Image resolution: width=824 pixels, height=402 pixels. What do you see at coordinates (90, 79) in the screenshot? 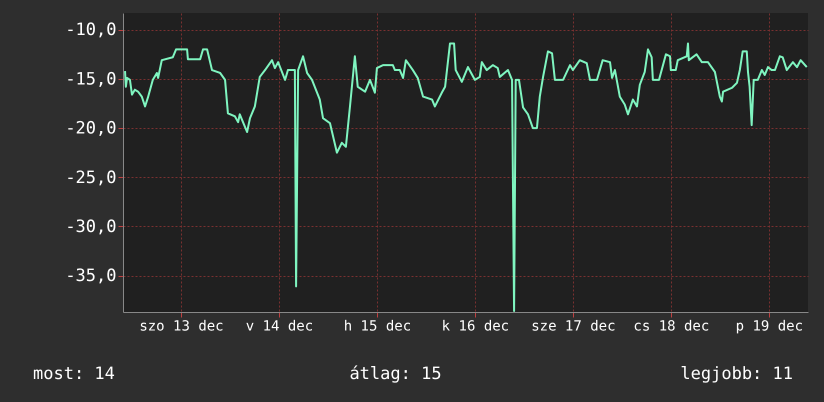
I see `y-tick-label: -15,0` at bounding box center [90, 79].